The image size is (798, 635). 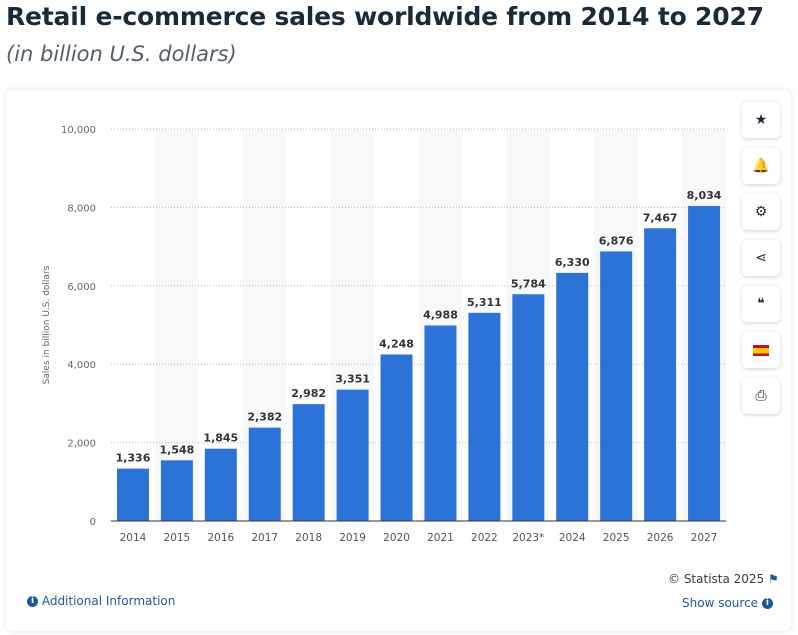 I want to click on y-axis-label: Sales in billion U.S. dollars, so click(x=47, y=324).